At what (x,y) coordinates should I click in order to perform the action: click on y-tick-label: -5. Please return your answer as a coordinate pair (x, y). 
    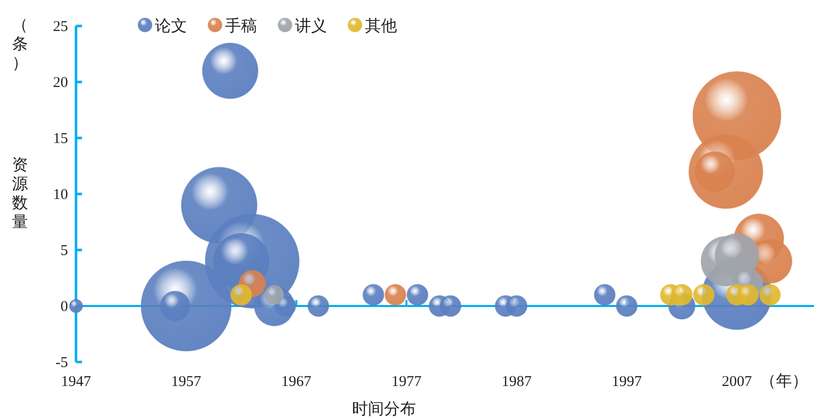
    Looking at the image, I should click on (62, 363).